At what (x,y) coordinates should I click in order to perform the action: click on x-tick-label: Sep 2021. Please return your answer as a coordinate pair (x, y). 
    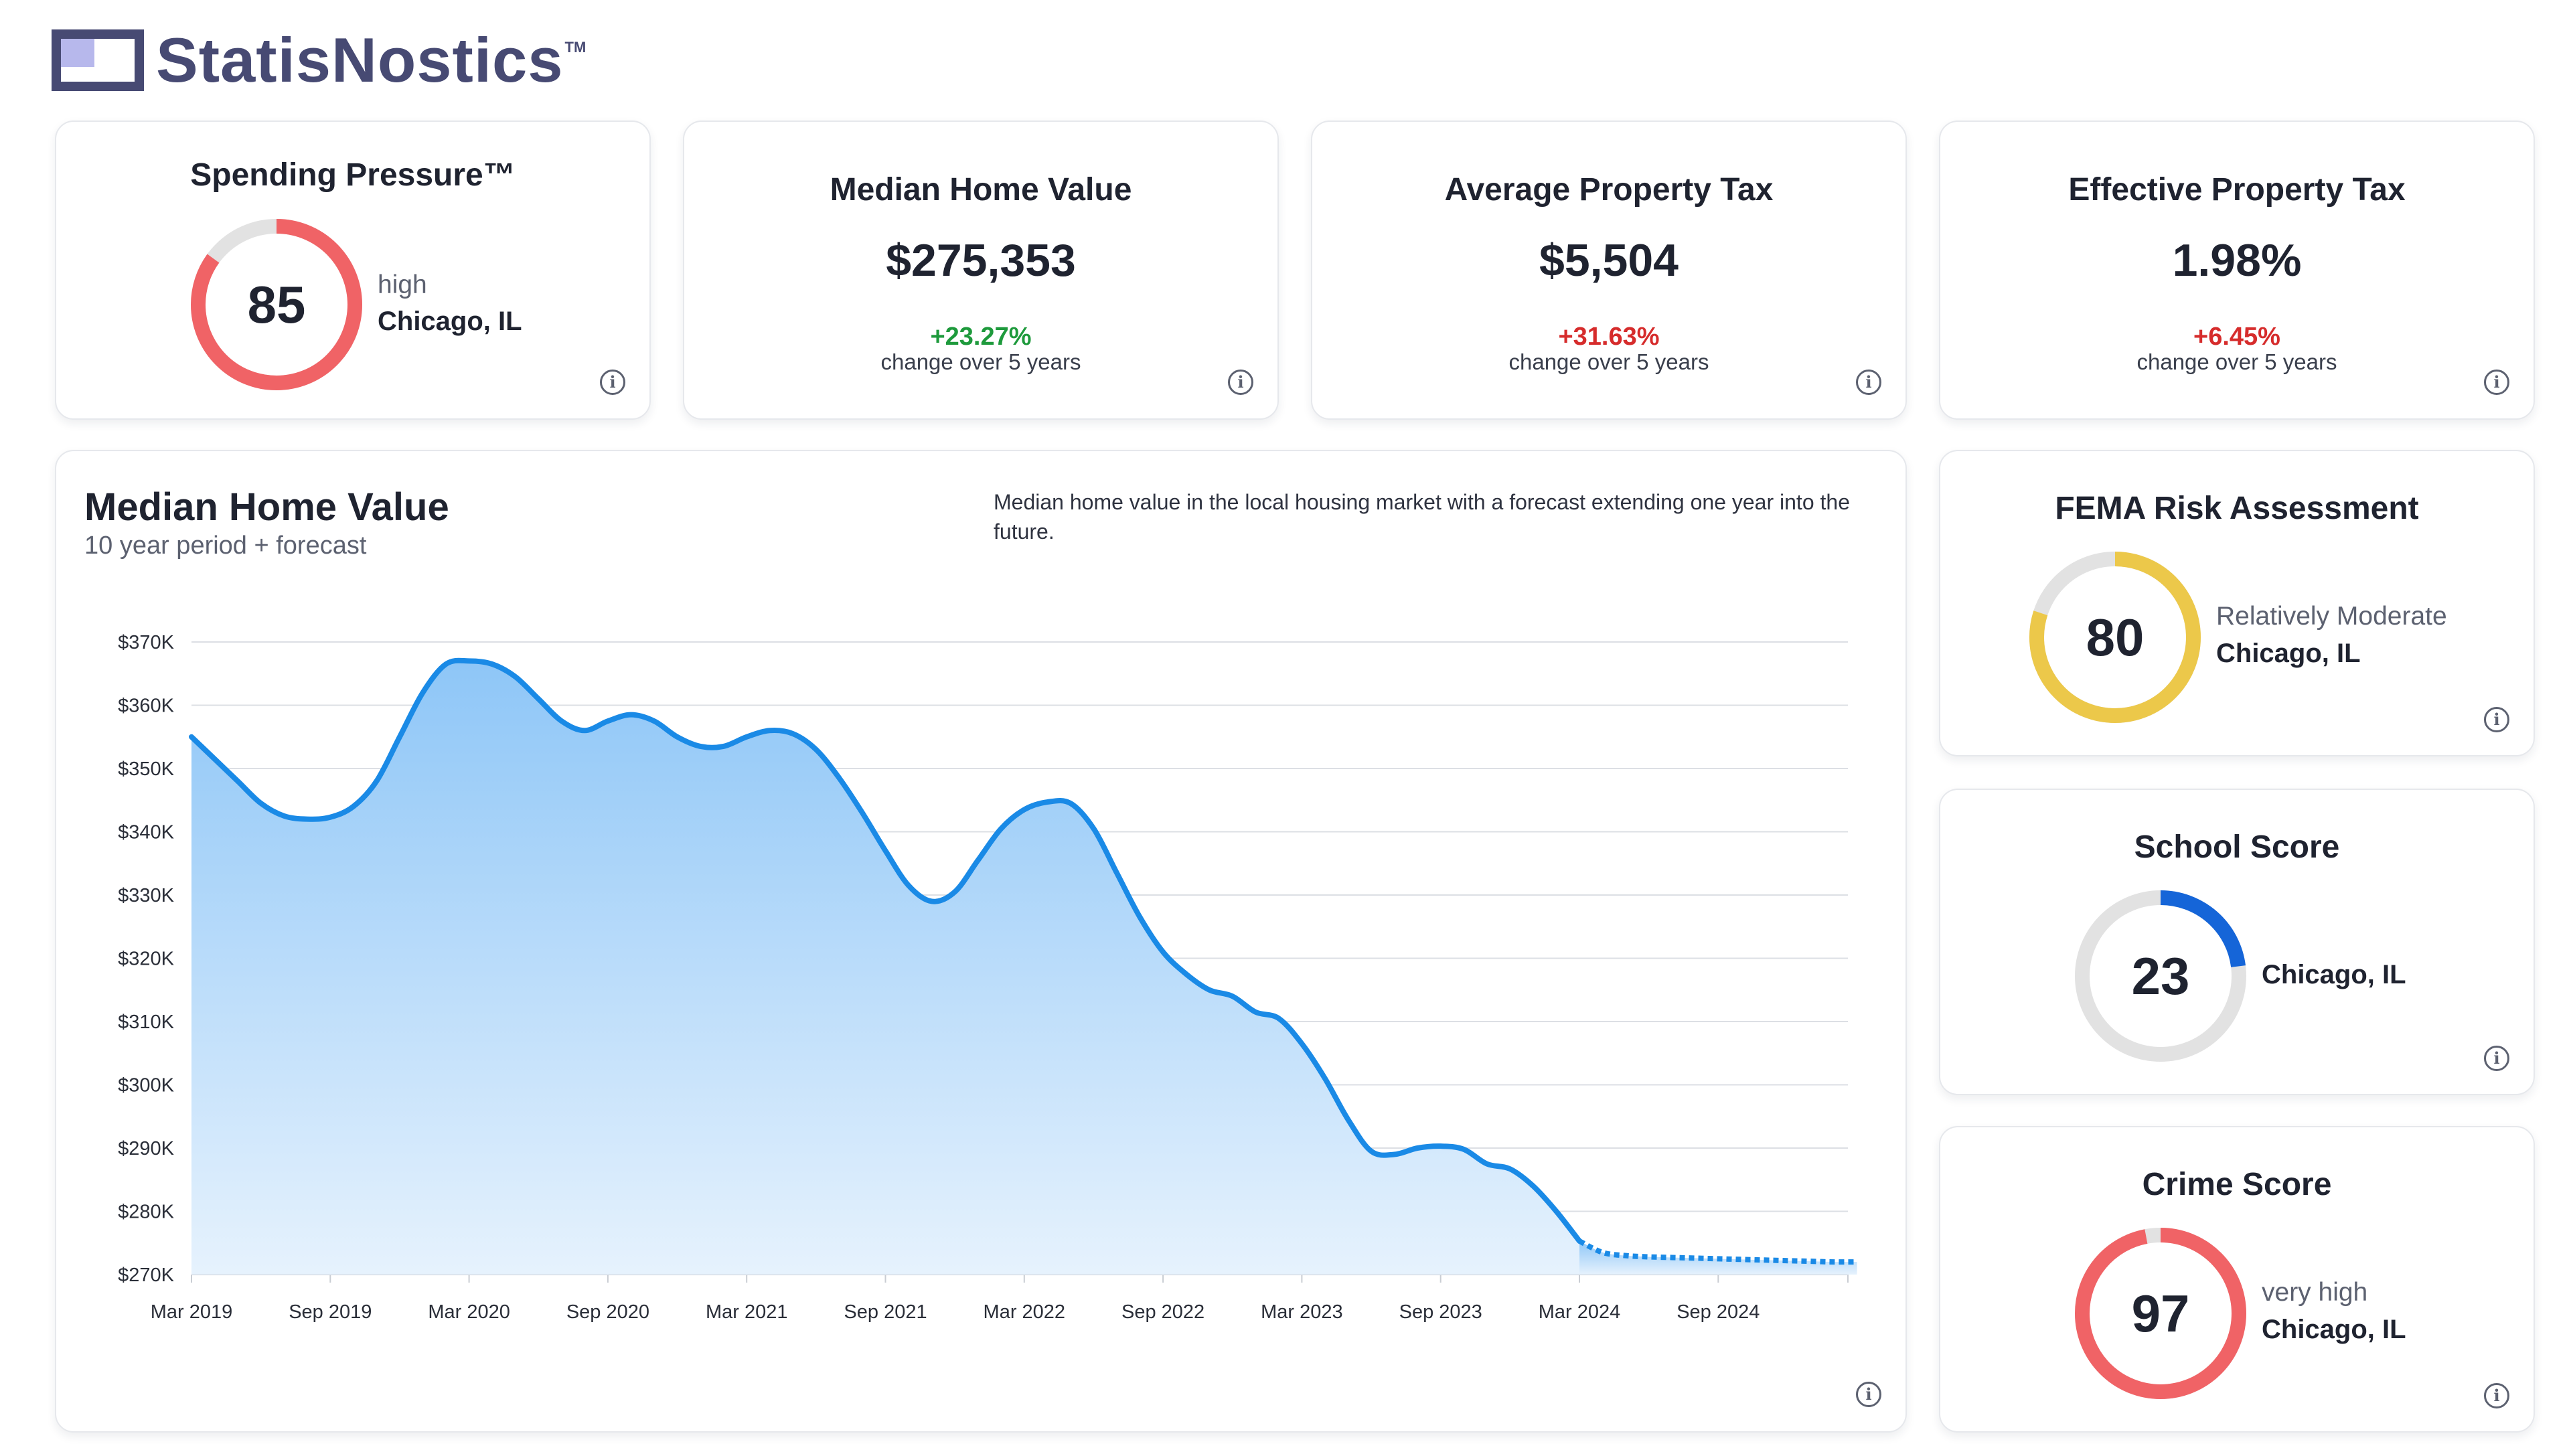
    Looking at the image, I should click on (885, 1312).